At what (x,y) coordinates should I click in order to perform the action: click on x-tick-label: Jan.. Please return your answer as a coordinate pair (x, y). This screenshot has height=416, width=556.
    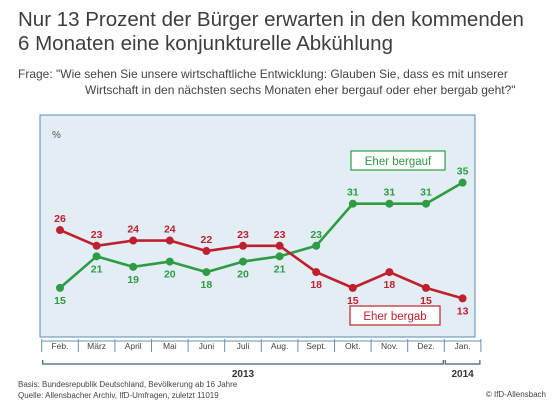
    Looking at the image, I should click on (463, 346).